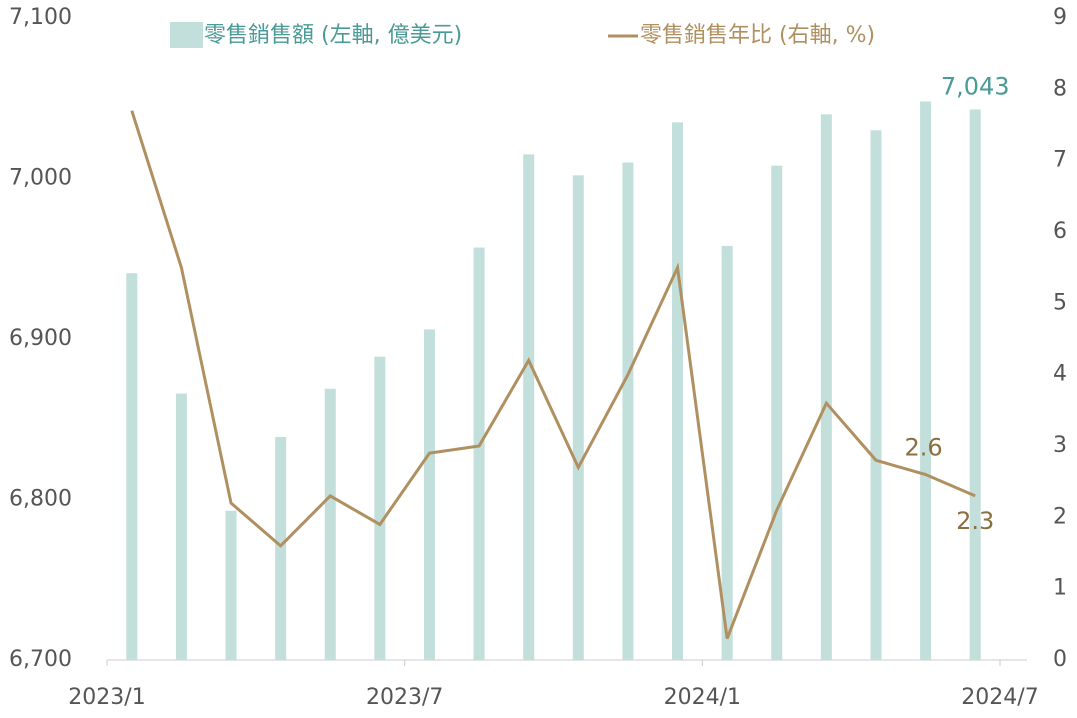 This screenshot has width=1077, height=718. I want to click on y2-tick-label: 9, so click(1060, 17).